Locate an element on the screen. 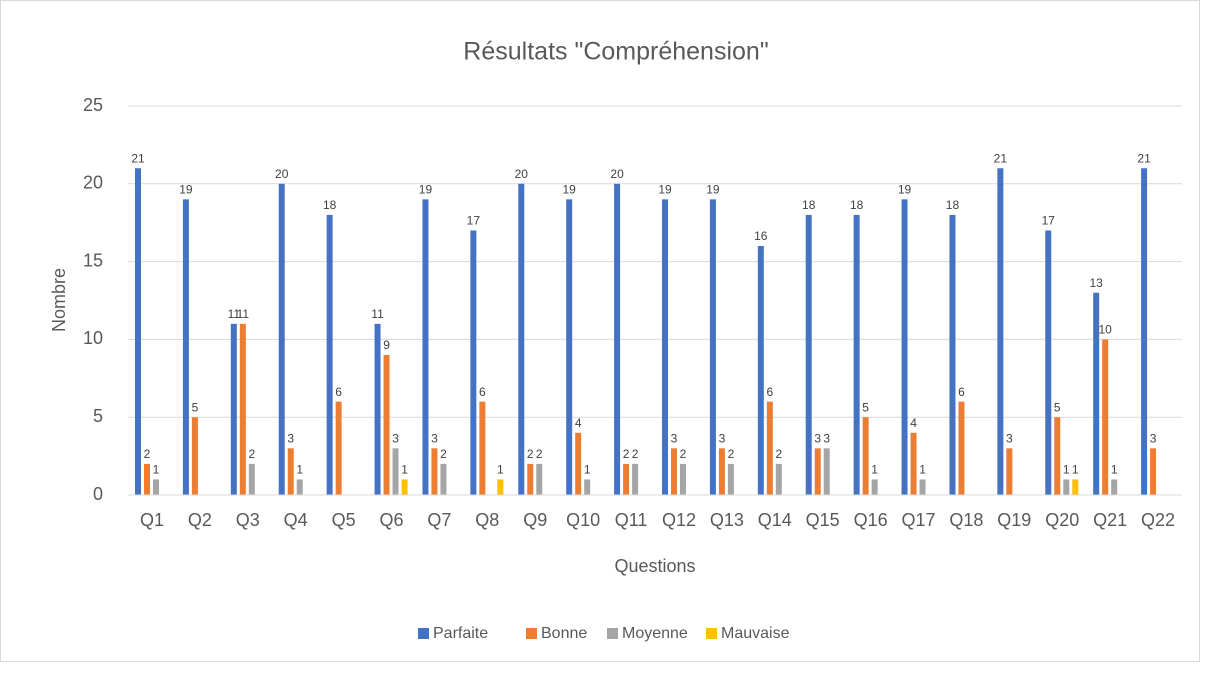 The height and width of the screenshot is (676, 1209). data-label: 4 is located at coordinates (913, 423).